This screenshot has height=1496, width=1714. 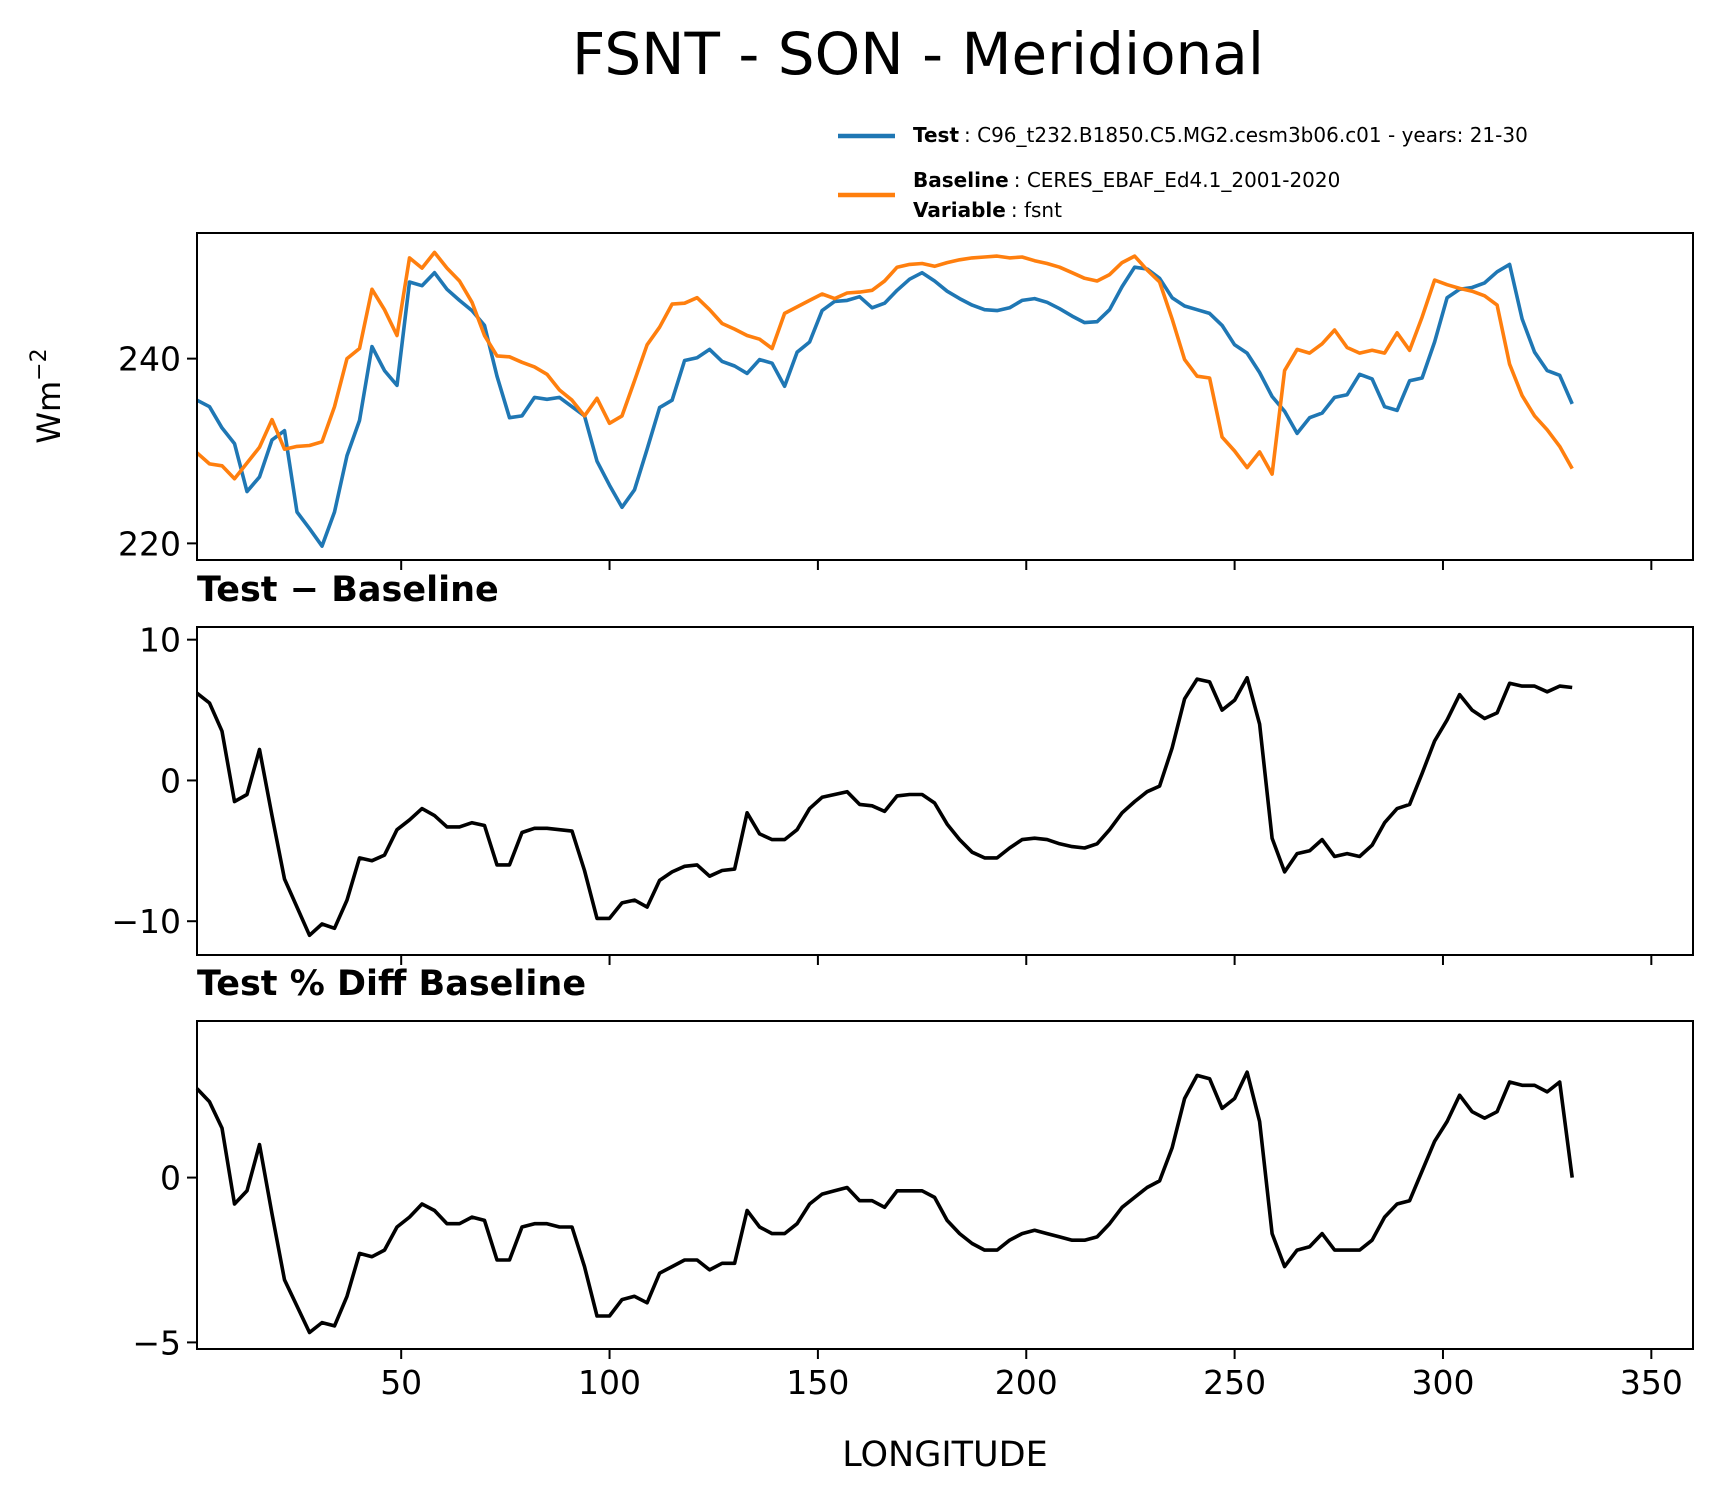 I want to click on legend-test-key: Test, so click(x=936, y=135).